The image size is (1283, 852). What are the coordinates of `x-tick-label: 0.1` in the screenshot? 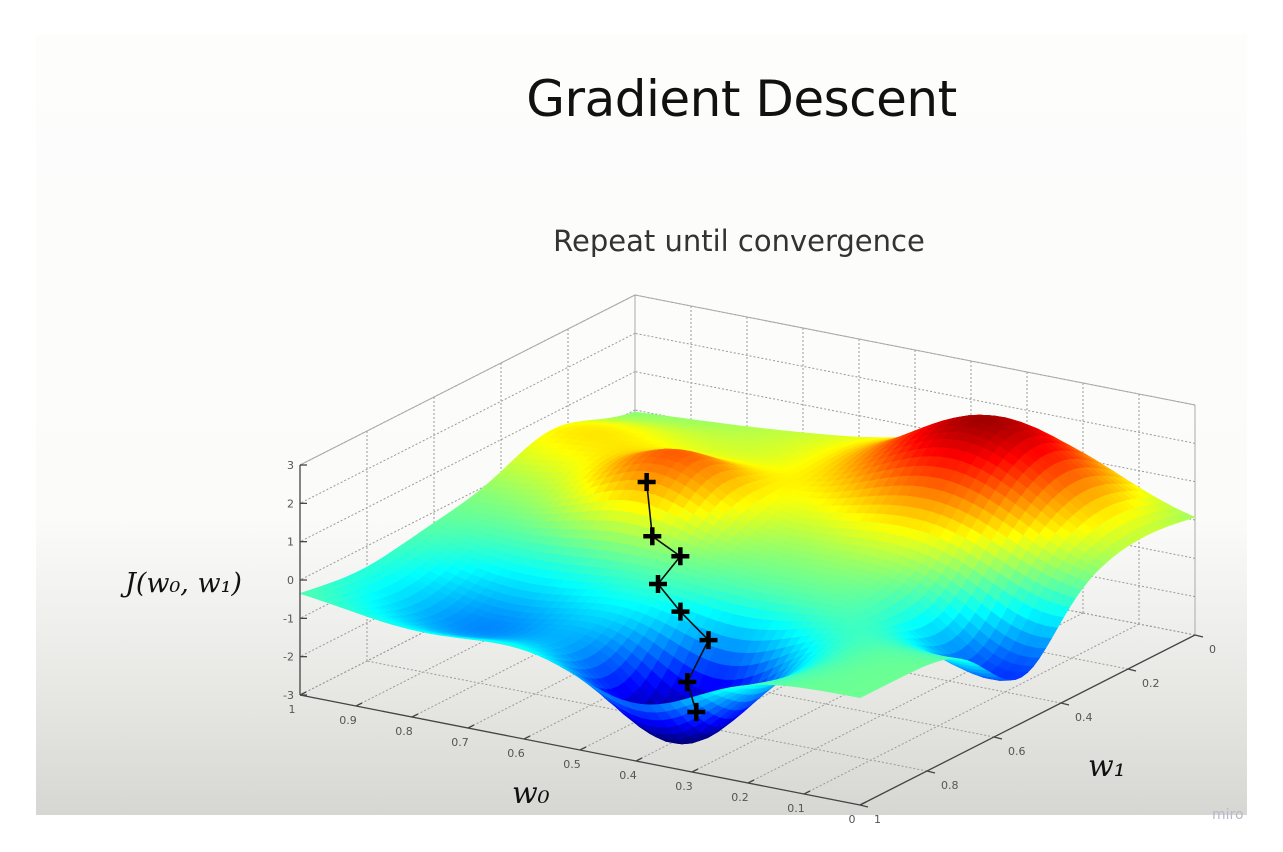 It's located at (796, 808).